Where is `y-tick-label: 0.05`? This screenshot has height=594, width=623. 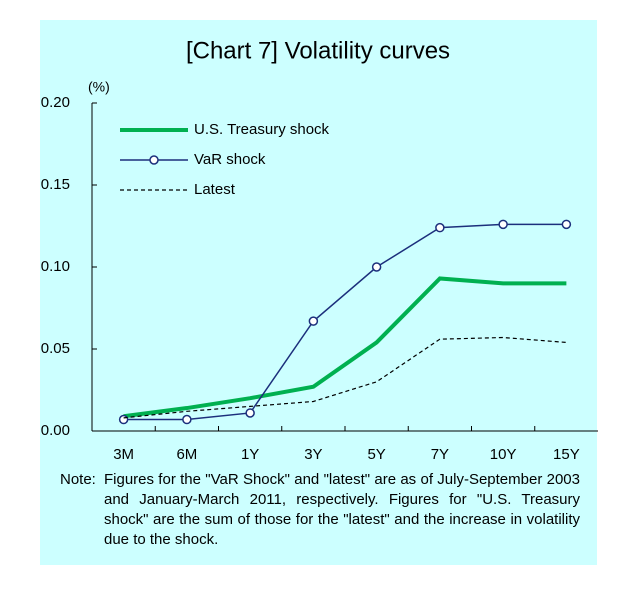 y-tick-label: 0.05 is located at coordinates (55, 348).